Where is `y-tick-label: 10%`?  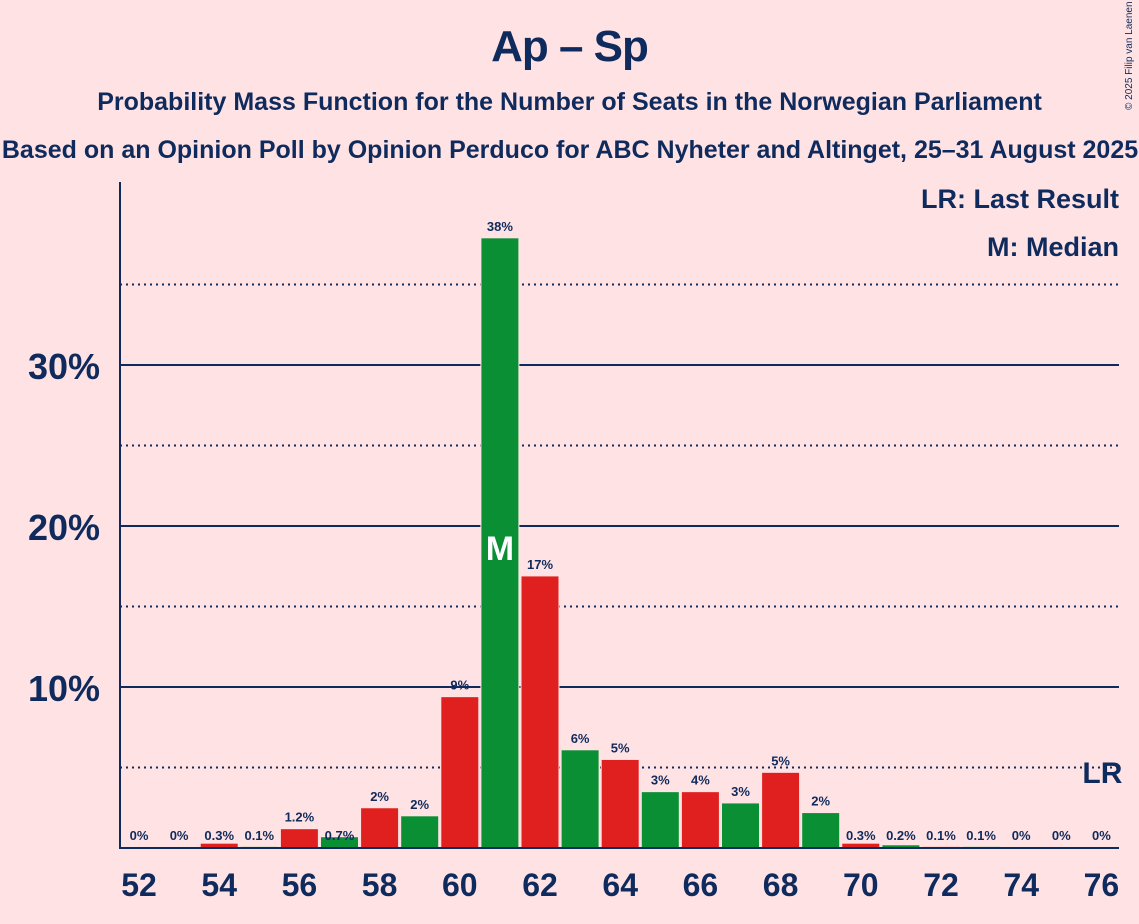 y-tick-label: 10% is located at coordinates (64, 688).